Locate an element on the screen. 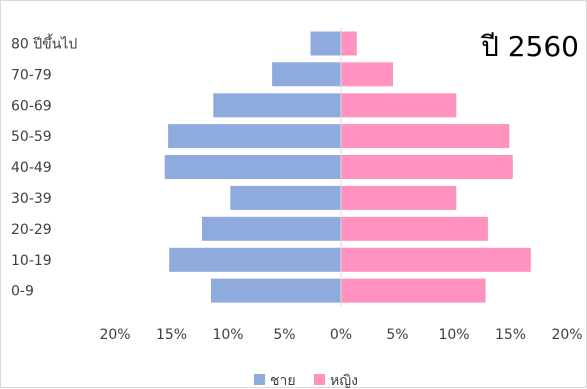 Image resolution: width=587 pixels, height=389 pixels. legend-label-male: ชาย is located at coordinates (283, 381).